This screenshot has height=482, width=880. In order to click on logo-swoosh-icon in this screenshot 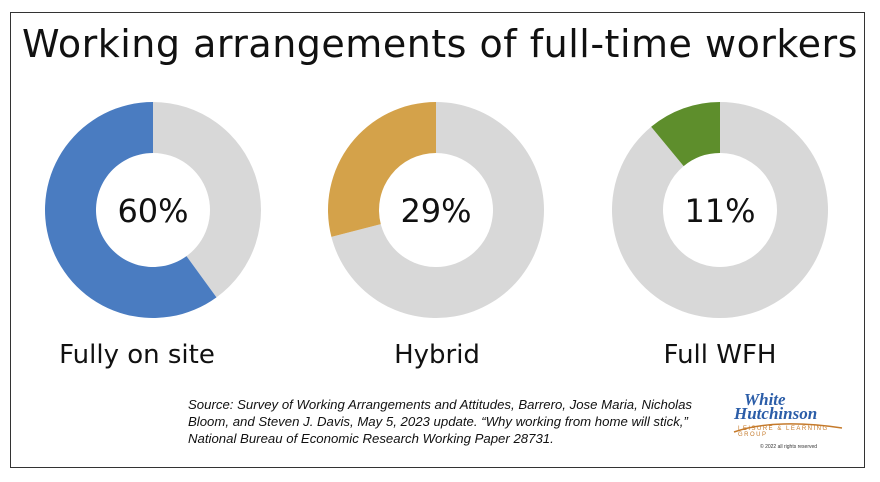, I will do `click(788, 428)`.